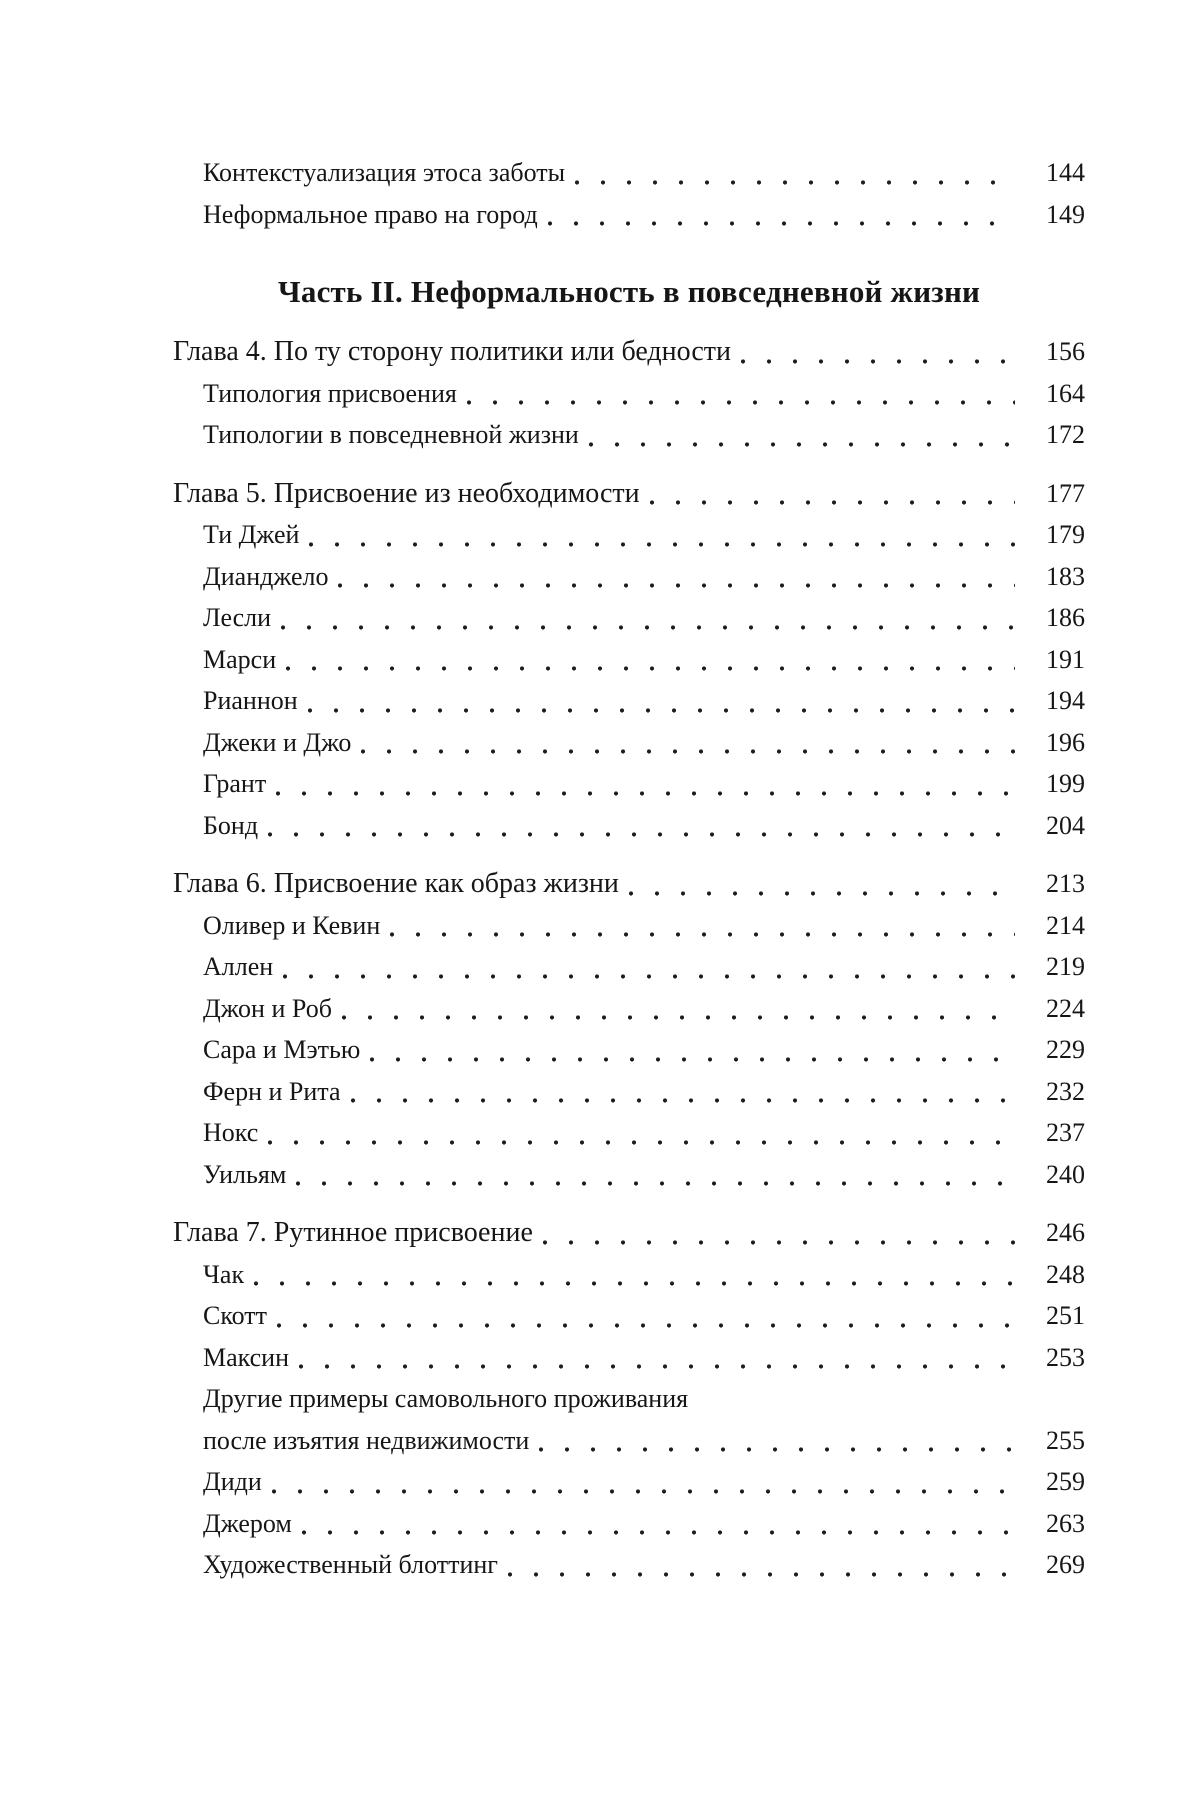  Describe the element at coordinates (629, 1275) in the screenshot. I see `toc-entry: Чак 248` at that location.